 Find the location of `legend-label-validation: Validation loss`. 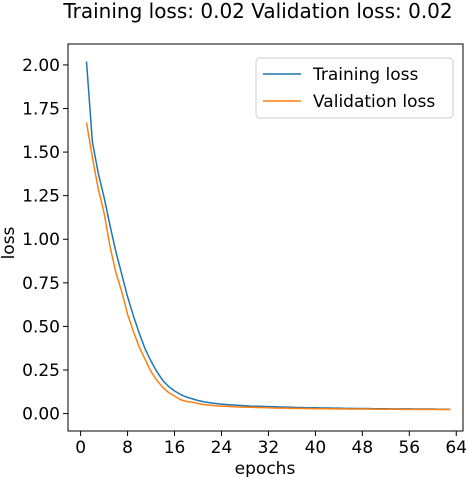

legend-label-validation: Validation loss is located at coordinates (374, 102).